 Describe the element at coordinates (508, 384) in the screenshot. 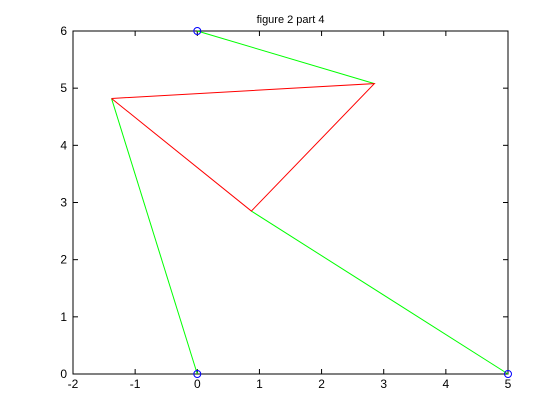

I see `x-tick-label: 5` at that location.